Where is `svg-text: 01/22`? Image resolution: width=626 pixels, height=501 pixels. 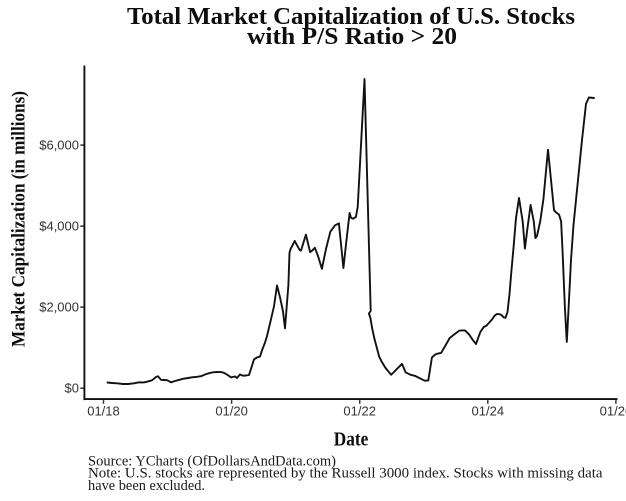 svg-text: 01/22 is located at coordinates (359, 410).